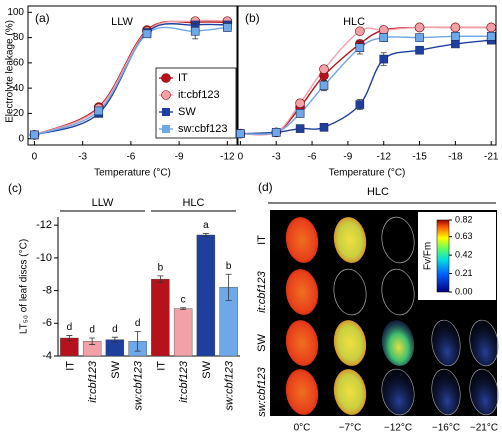 This screenshot has height=436, width=502. I want to click on panel-label: (b), so click(252, 18).